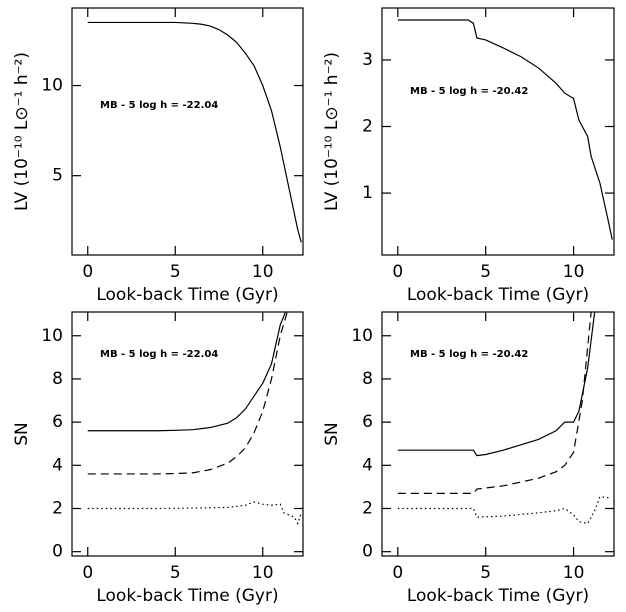 The height and width of the screenshot is (612, 626). I want to click on y-tick-label: 3, so click(367, 60).